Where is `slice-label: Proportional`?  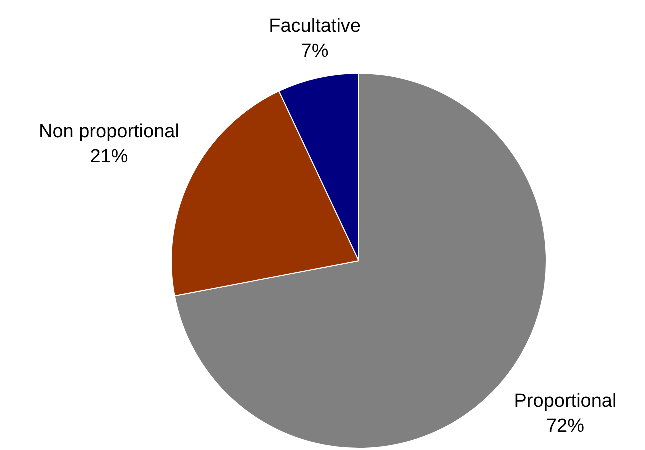 slice-label: Proportional is located at coordinates (565, 401).